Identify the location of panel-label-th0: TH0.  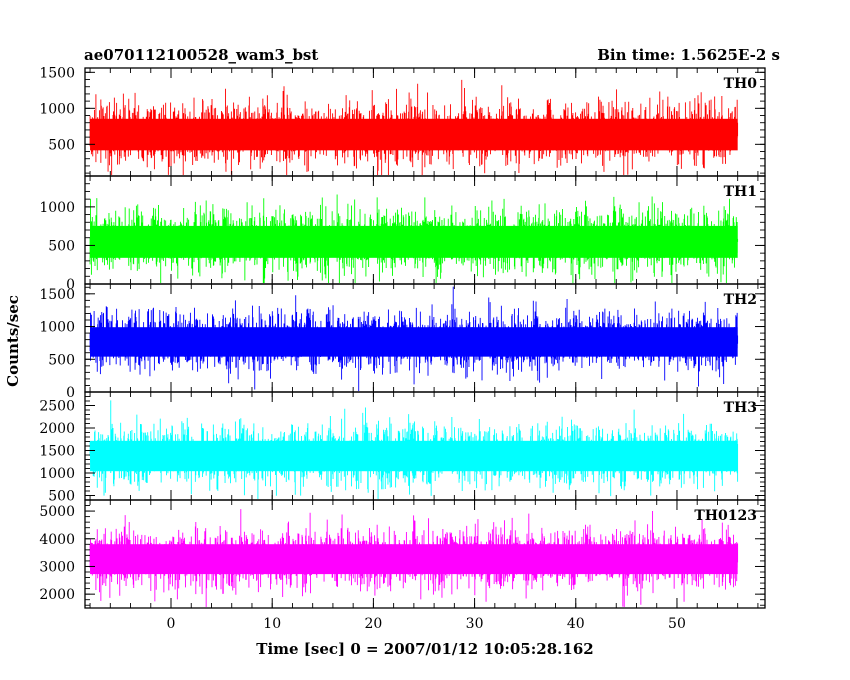
(741, 84).